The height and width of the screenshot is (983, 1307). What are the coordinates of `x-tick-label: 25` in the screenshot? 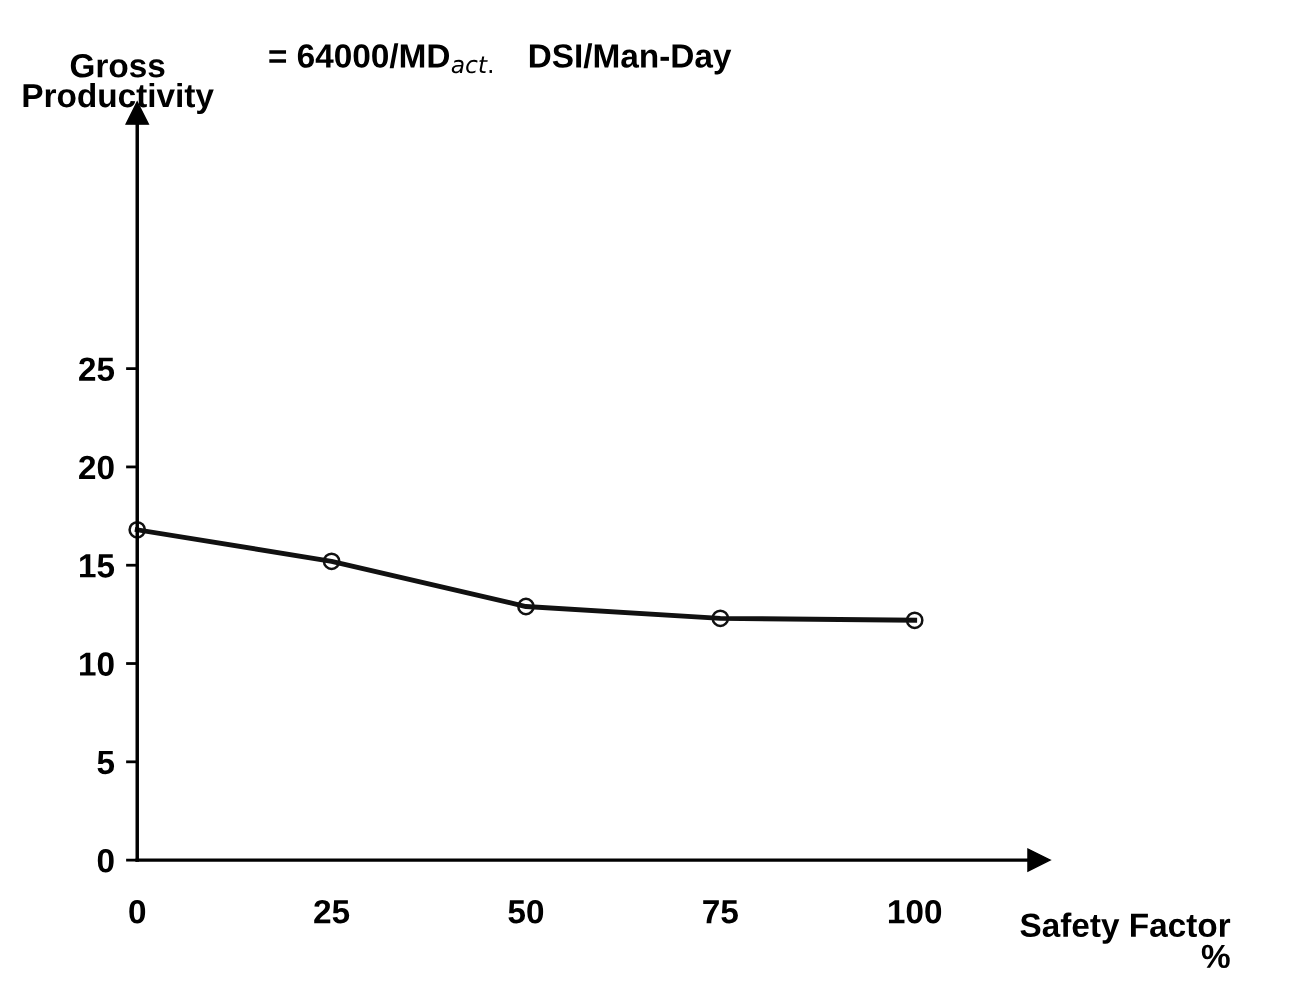 It's located at (332, 911).